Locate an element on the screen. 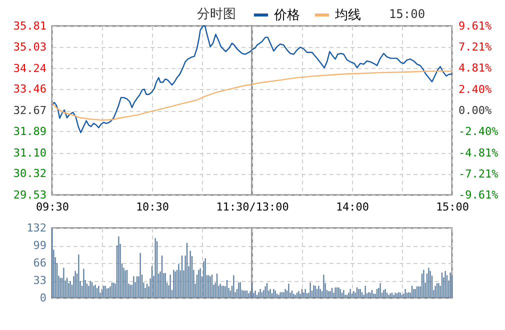  x-tick-label: 09:30 is located at coordinates (53, 207).